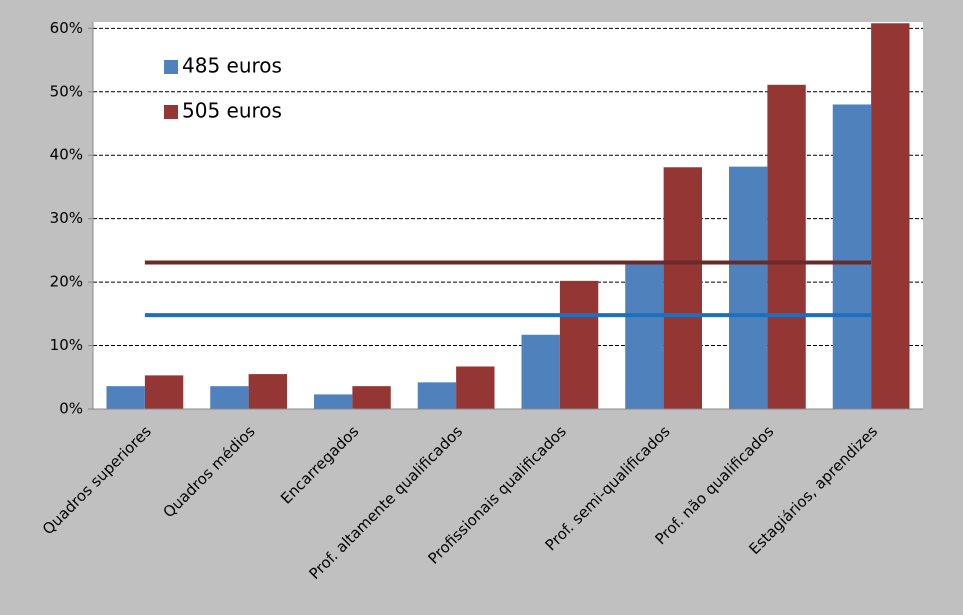 This screenshot has height=615, width=963. What do you see at coordinates (232, 66) in the screenshot?
I see `legend-text: 485 euros` at bounding box center [232, 66].